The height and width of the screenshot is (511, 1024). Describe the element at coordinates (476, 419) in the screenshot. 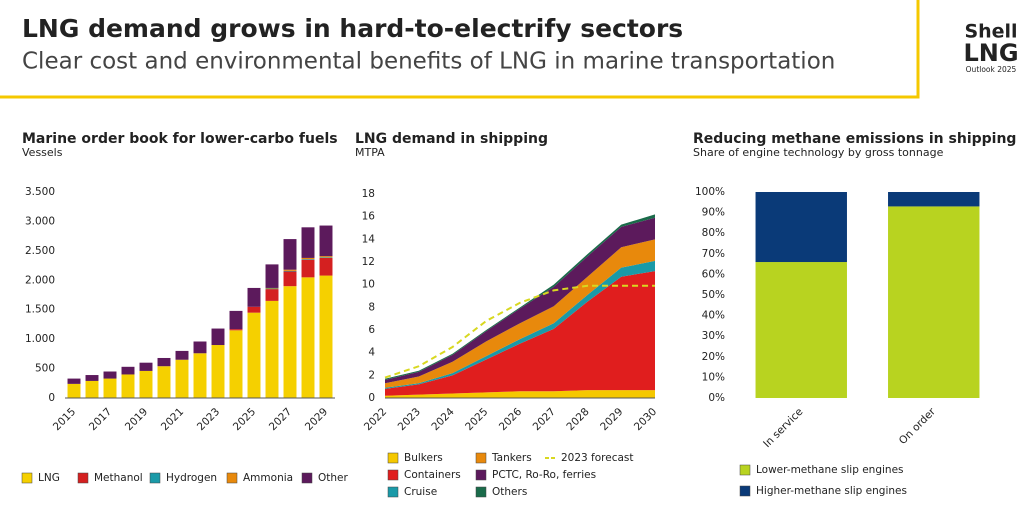

I see `x-tick-label: 2025` at that location.